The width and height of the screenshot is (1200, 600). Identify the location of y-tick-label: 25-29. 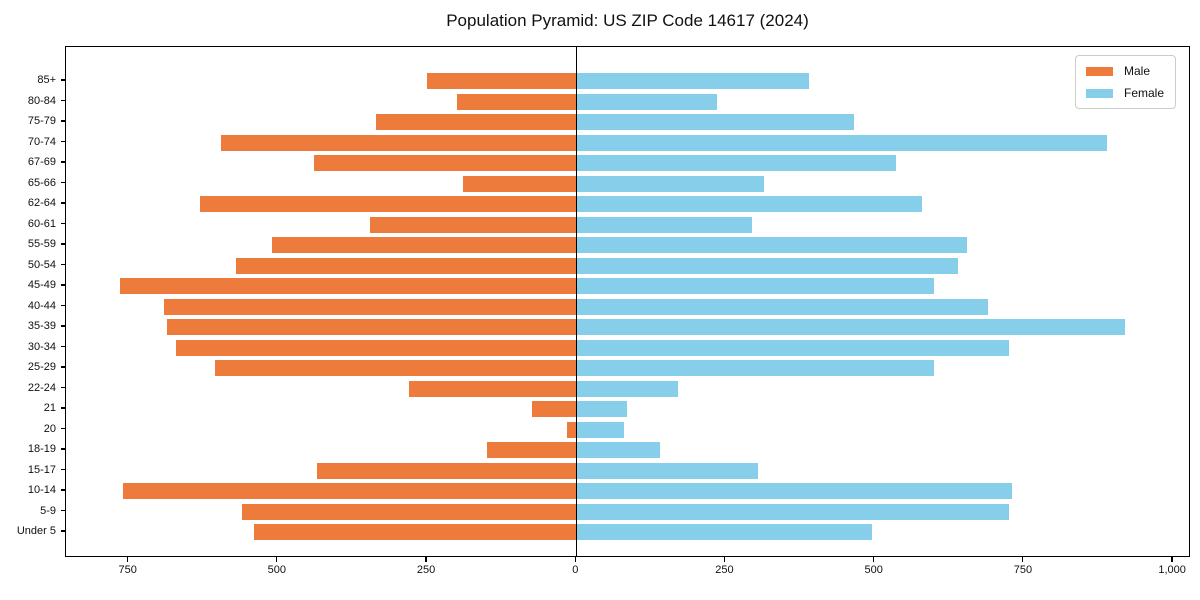
(41, 367).